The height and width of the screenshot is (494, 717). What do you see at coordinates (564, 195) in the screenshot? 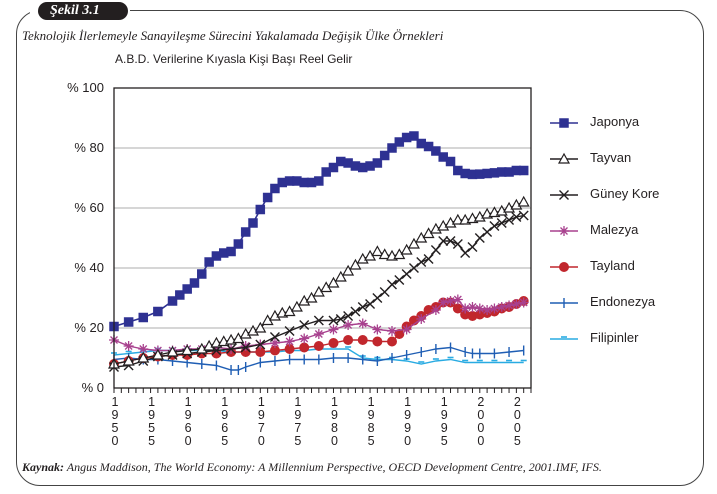
I see `legend-swatch-guney-kore` at bounding box center [564, 195].